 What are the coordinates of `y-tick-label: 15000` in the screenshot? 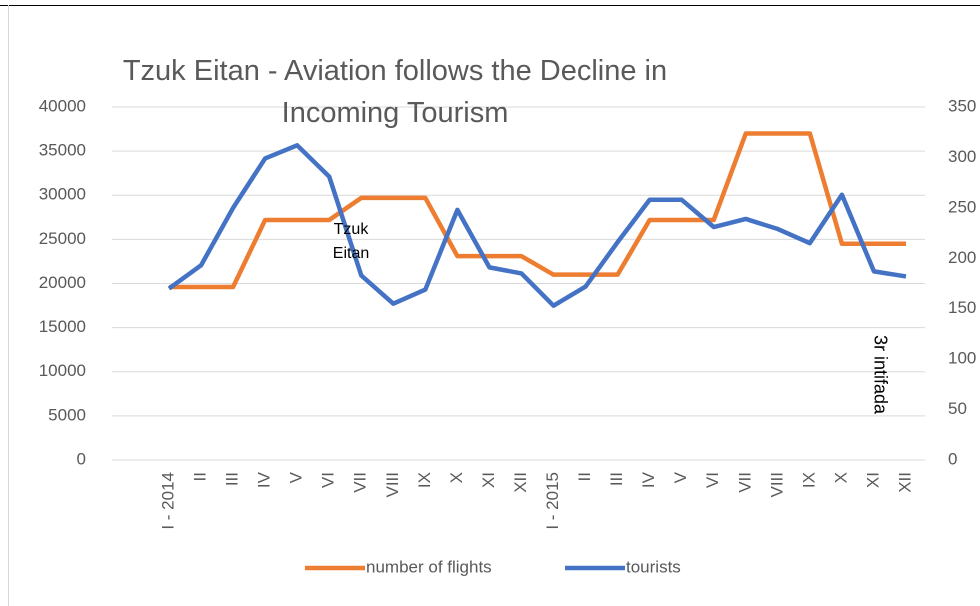 It's located at (62, 326).